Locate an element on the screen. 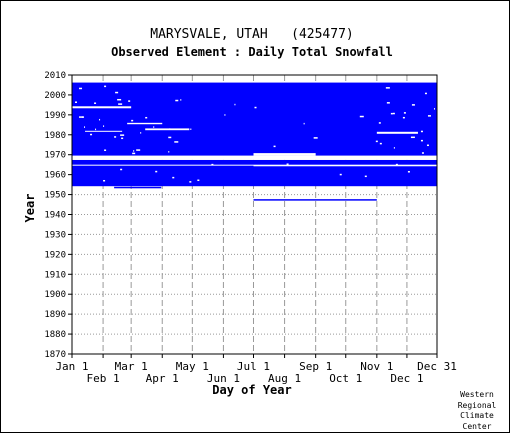 This screenshot has width=510, height=433. wrcc-credit: Western Regional Climate Center is located at coordinates (477, 411).